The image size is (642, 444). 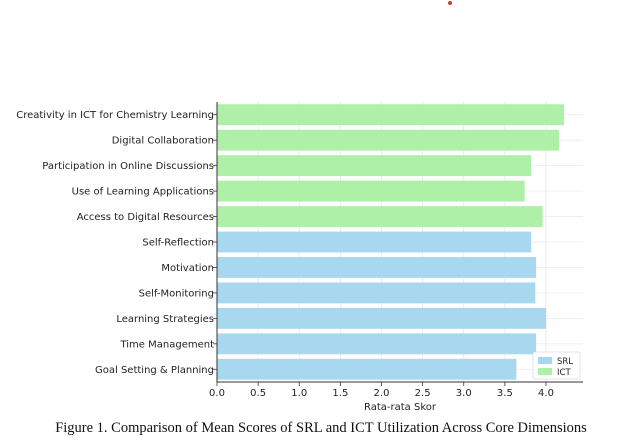 I want to click on red-dot-mark, so click(x=450, y=3).